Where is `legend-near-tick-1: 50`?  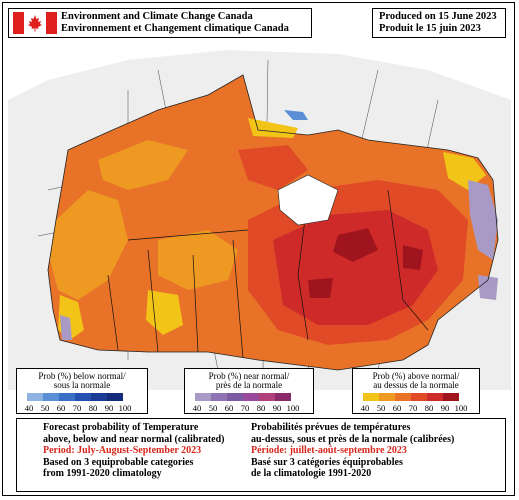
legend-near-tick-1: 50 is located at coordinates (213, 408).